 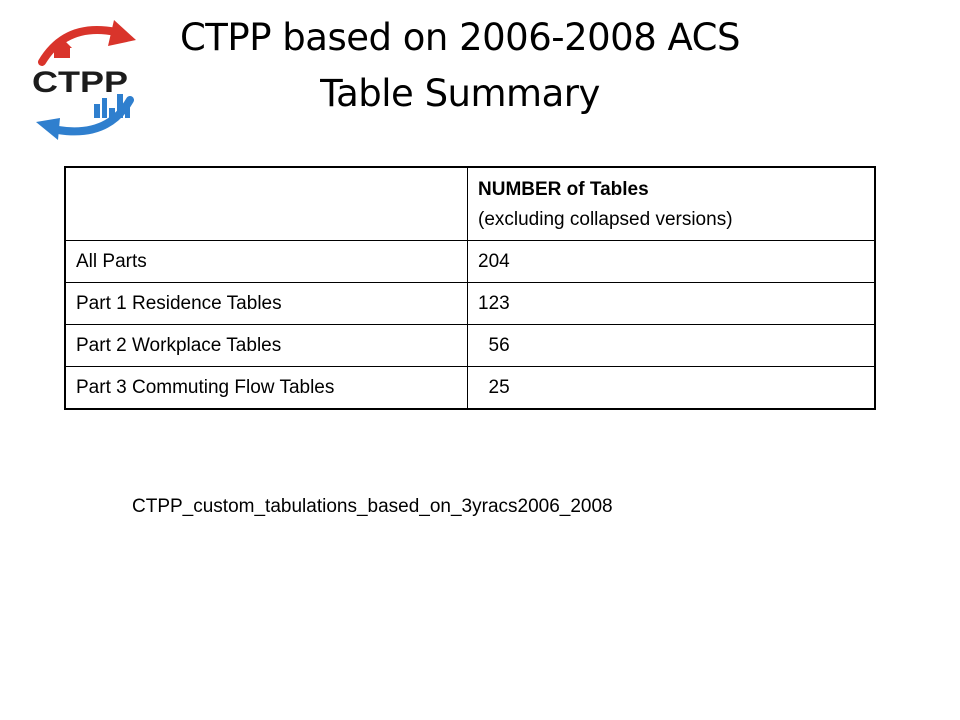 What do you see at coordinates (266, 388) in the screenshot?
I see `row-label: Part 3 Commuting Flow Tables` at bounding box center [266, 388].